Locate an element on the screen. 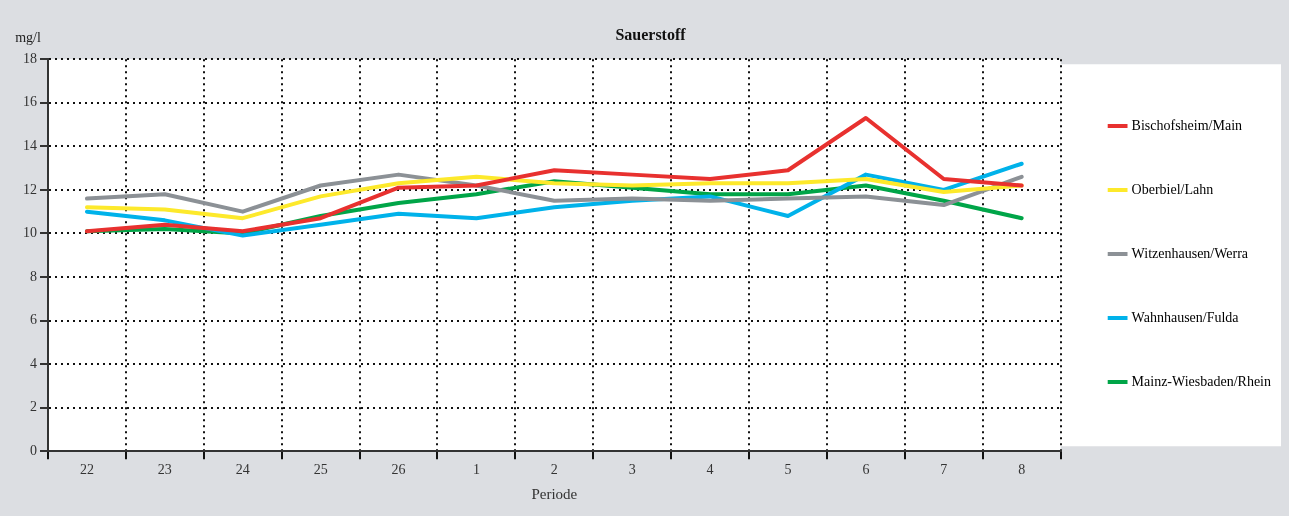  x-tick-label: 24 is located at coordinates (242, 470).